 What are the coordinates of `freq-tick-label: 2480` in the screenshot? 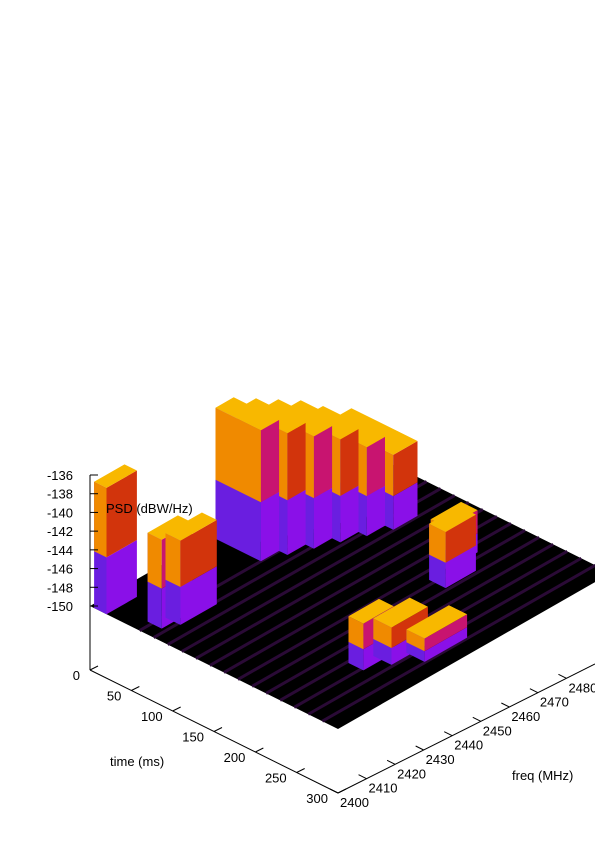 It's located at (581, 687).